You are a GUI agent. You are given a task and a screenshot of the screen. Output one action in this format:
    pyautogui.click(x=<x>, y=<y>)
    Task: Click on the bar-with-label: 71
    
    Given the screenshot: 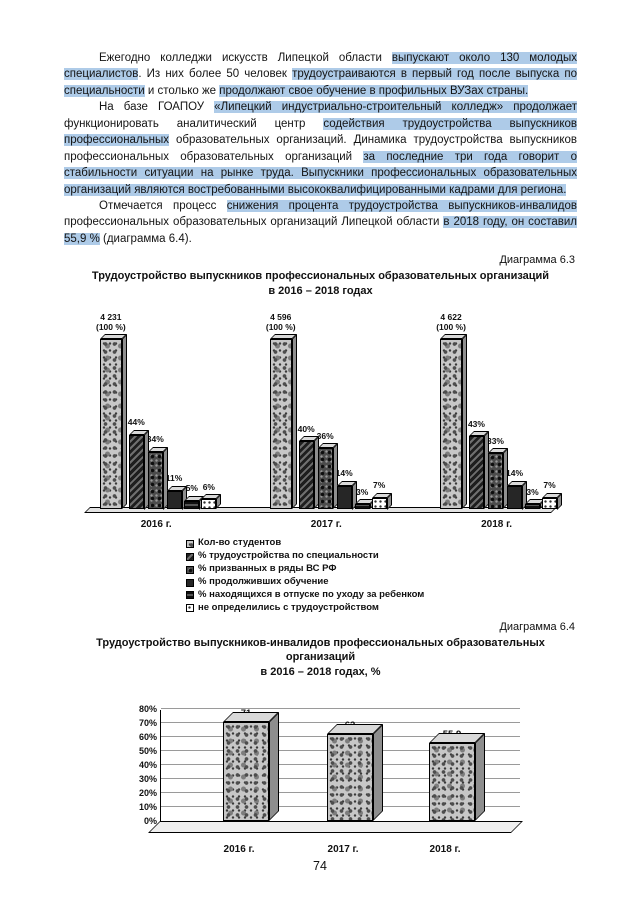 What is the action you would take?
    pyautogui.click(x=251, y=765)
    